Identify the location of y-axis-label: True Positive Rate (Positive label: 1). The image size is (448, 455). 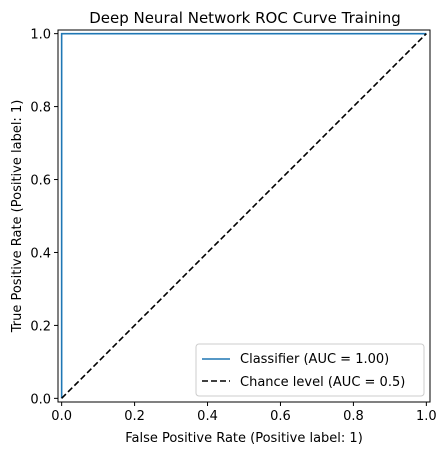
(17, 217).